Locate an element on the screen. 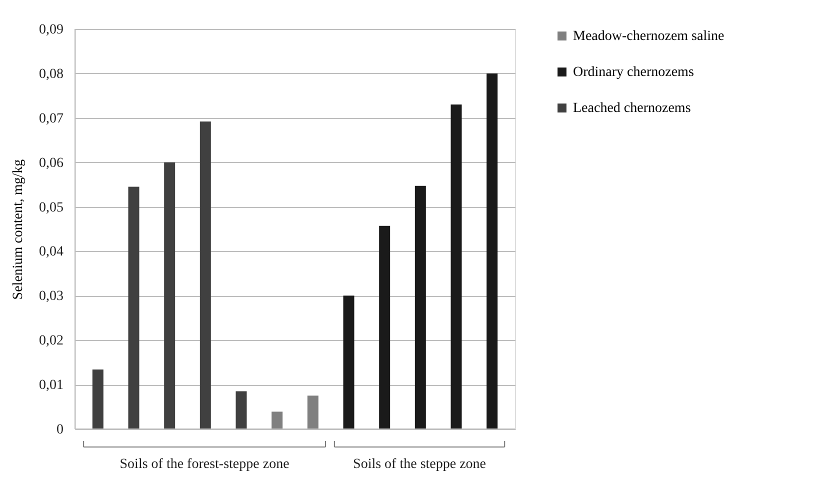  y-tick-label: 0,09 is located at coordinates (51, 30).